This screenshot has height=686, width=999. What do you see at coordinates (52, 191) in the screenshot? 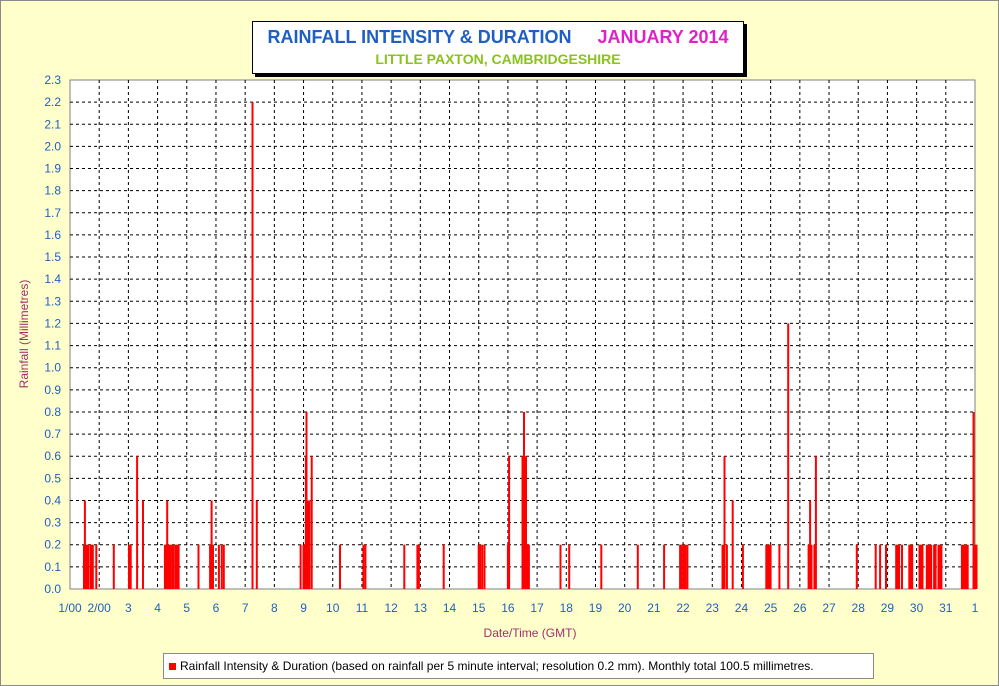
I see `y-tick-label: 1.8` at bounding box center [52, 191].